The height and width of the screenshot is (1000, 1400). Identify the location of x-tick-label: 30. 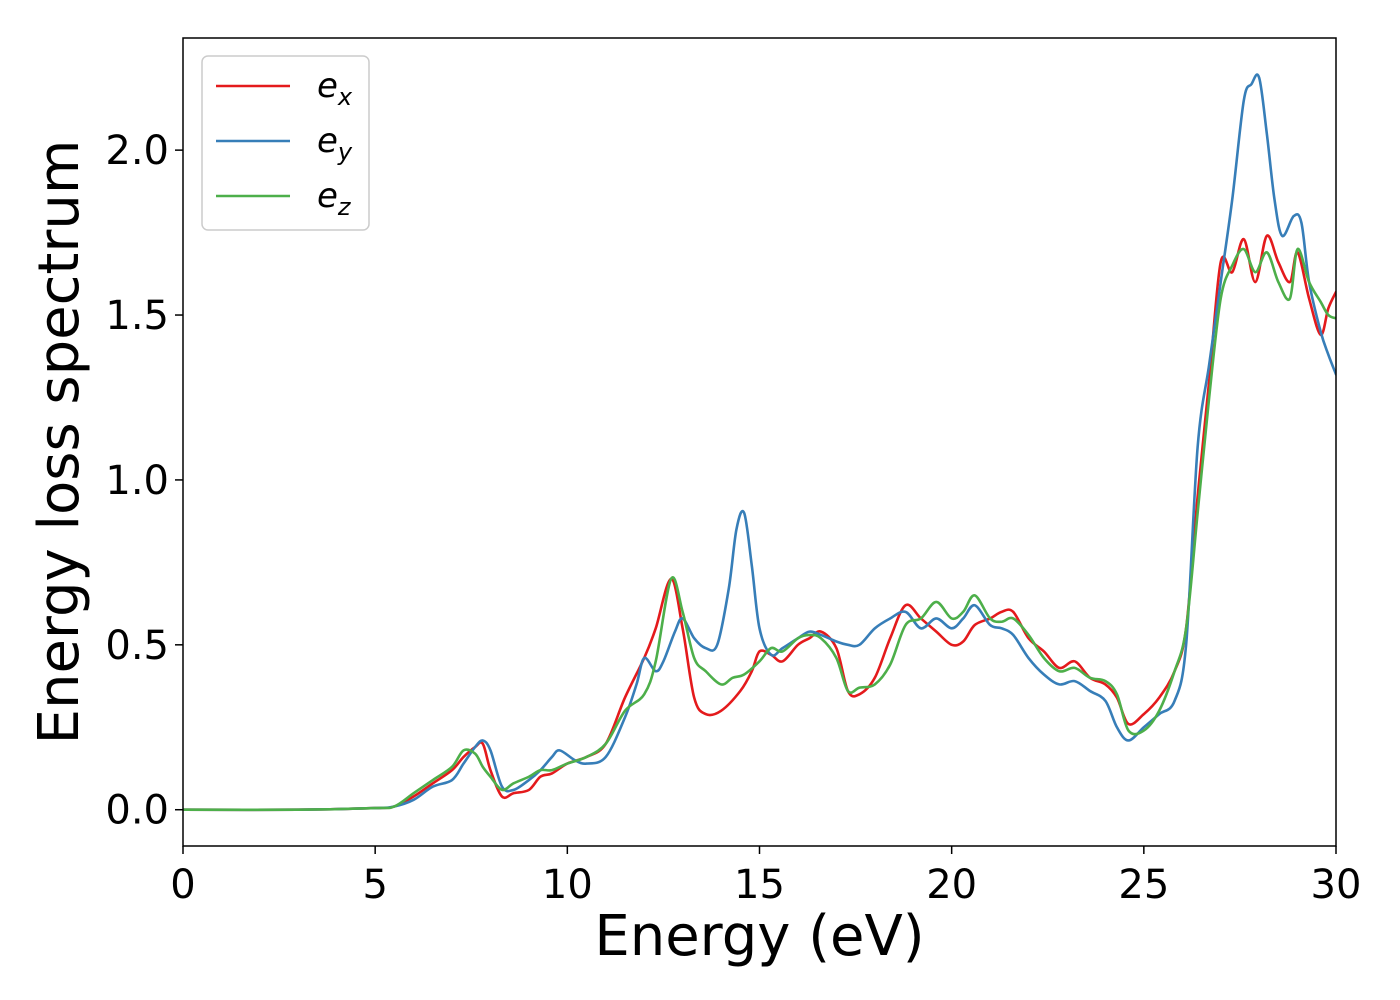
(1336, 885).